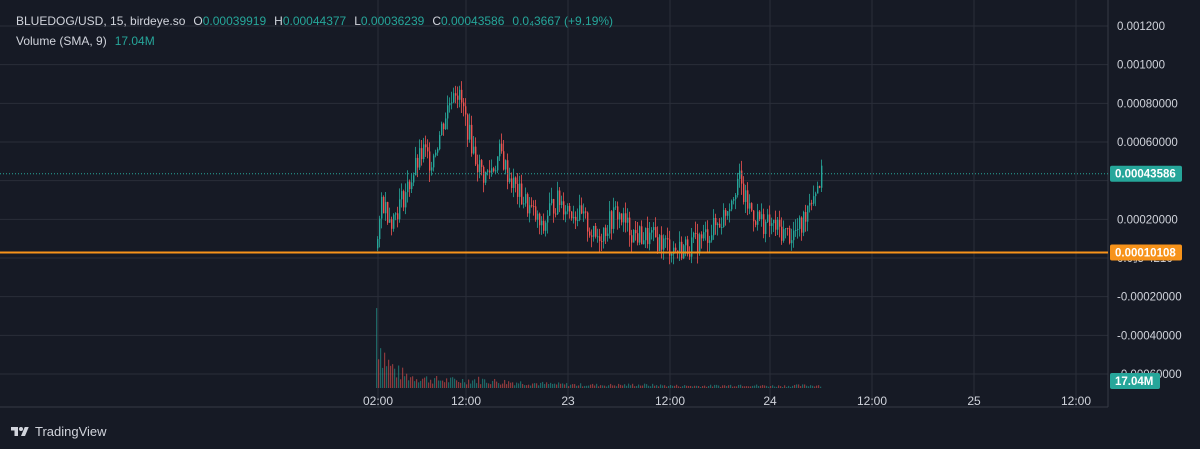 The height and width of the screenshot is (449, 1200). Describe the element at coordinates (1145, 253) in the screenshot. I see `horizontal-line-badge: 0.00010108` at that location.